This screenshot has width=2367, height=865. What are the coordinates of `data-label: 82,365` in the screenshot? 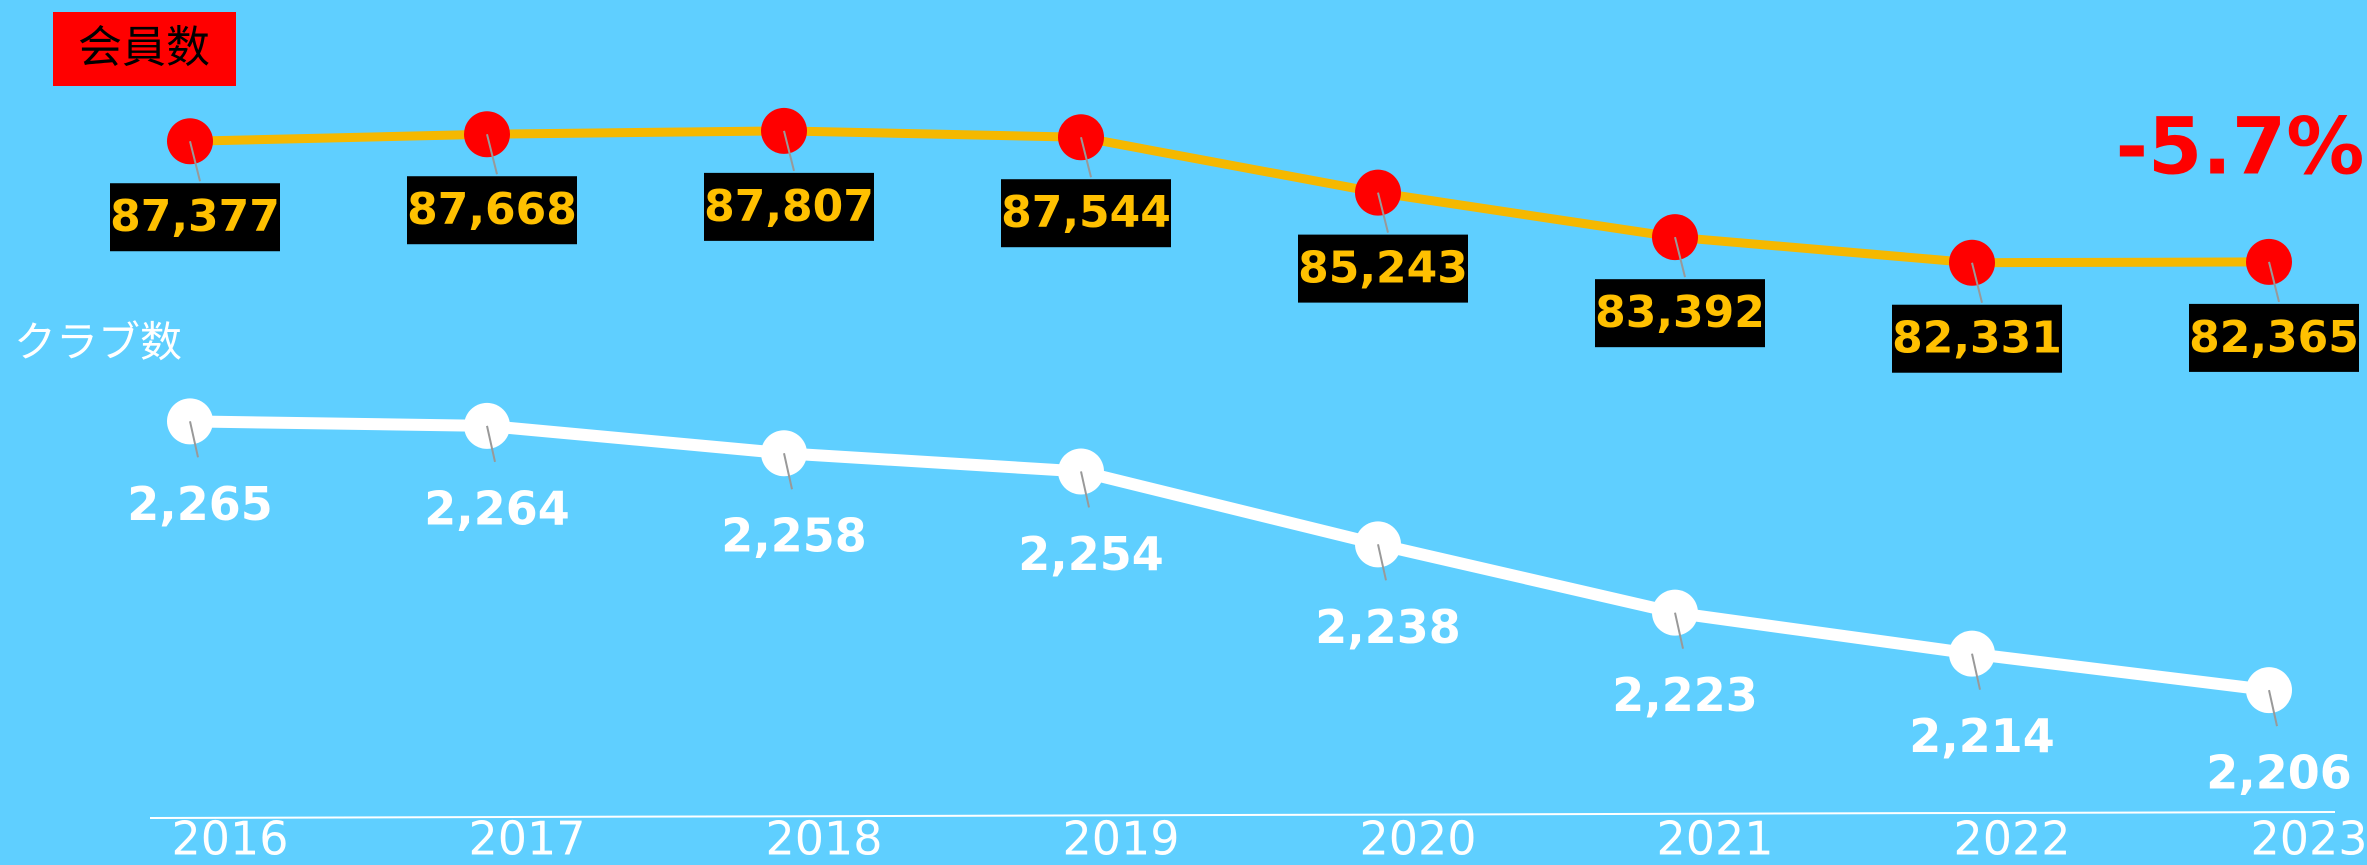 It's located at (2274, 337).